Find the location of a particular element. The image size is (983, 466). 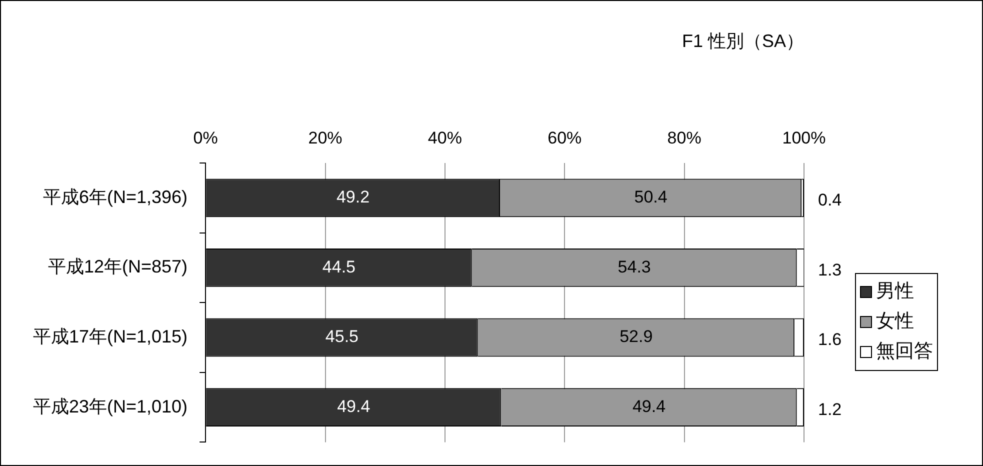

data-label: 49.2 is located at coordinates (353, 197).